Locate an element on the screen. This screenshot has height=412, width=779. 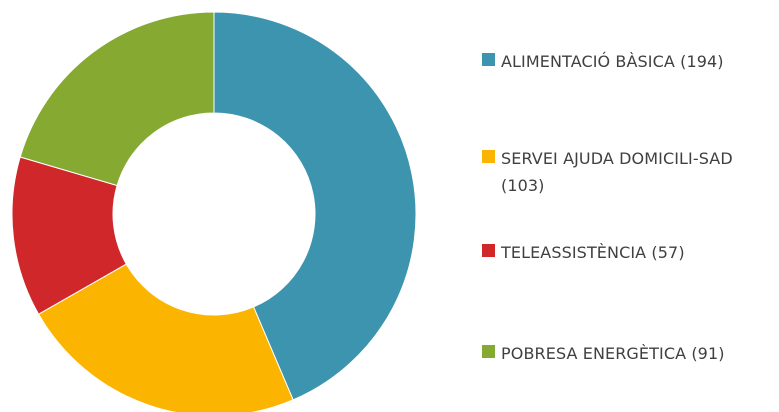
legend-item-pobresa-energetica: POBRESA ENERGÈTICA (91) is located at coordinates (629, 353).